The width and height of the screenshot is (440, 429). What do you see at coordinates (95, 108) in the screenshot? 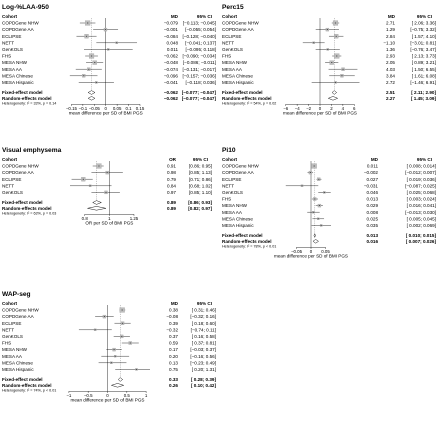
I see `x-tick-label: −0.05` at bounding box center [95, 108].